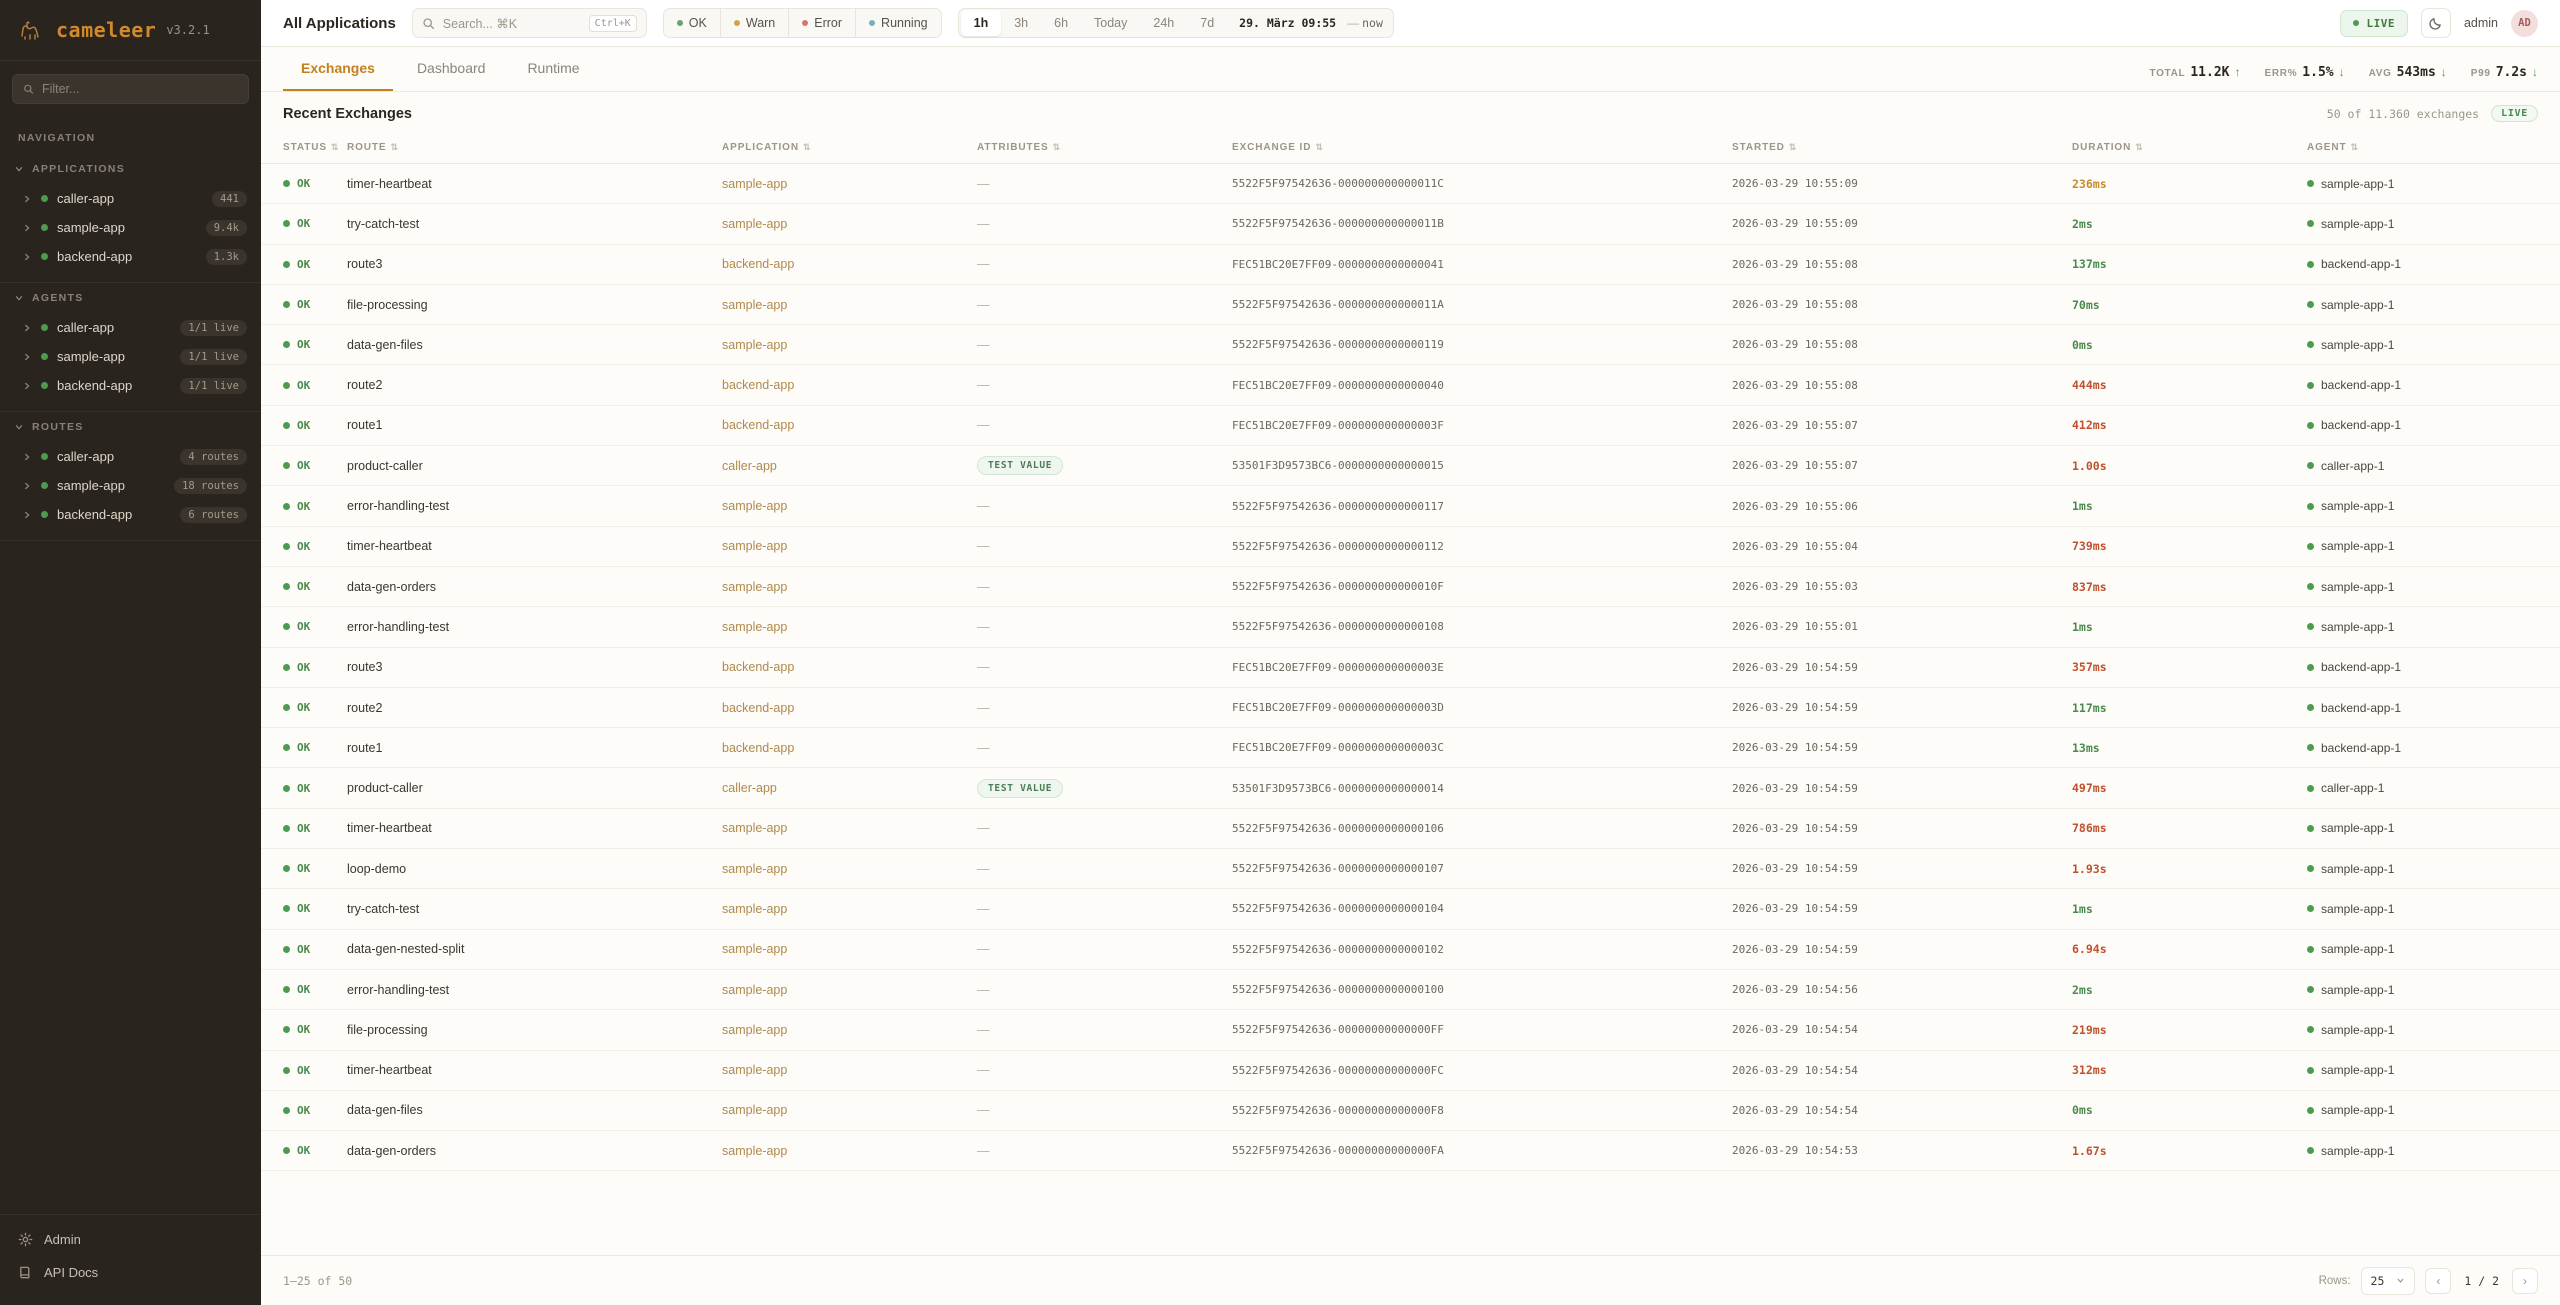 This screenshot has width=2560, height=1305. Describe the element at coordinates (898, 23) in the screenshot. I see `status-filter-running: Running` at that location.